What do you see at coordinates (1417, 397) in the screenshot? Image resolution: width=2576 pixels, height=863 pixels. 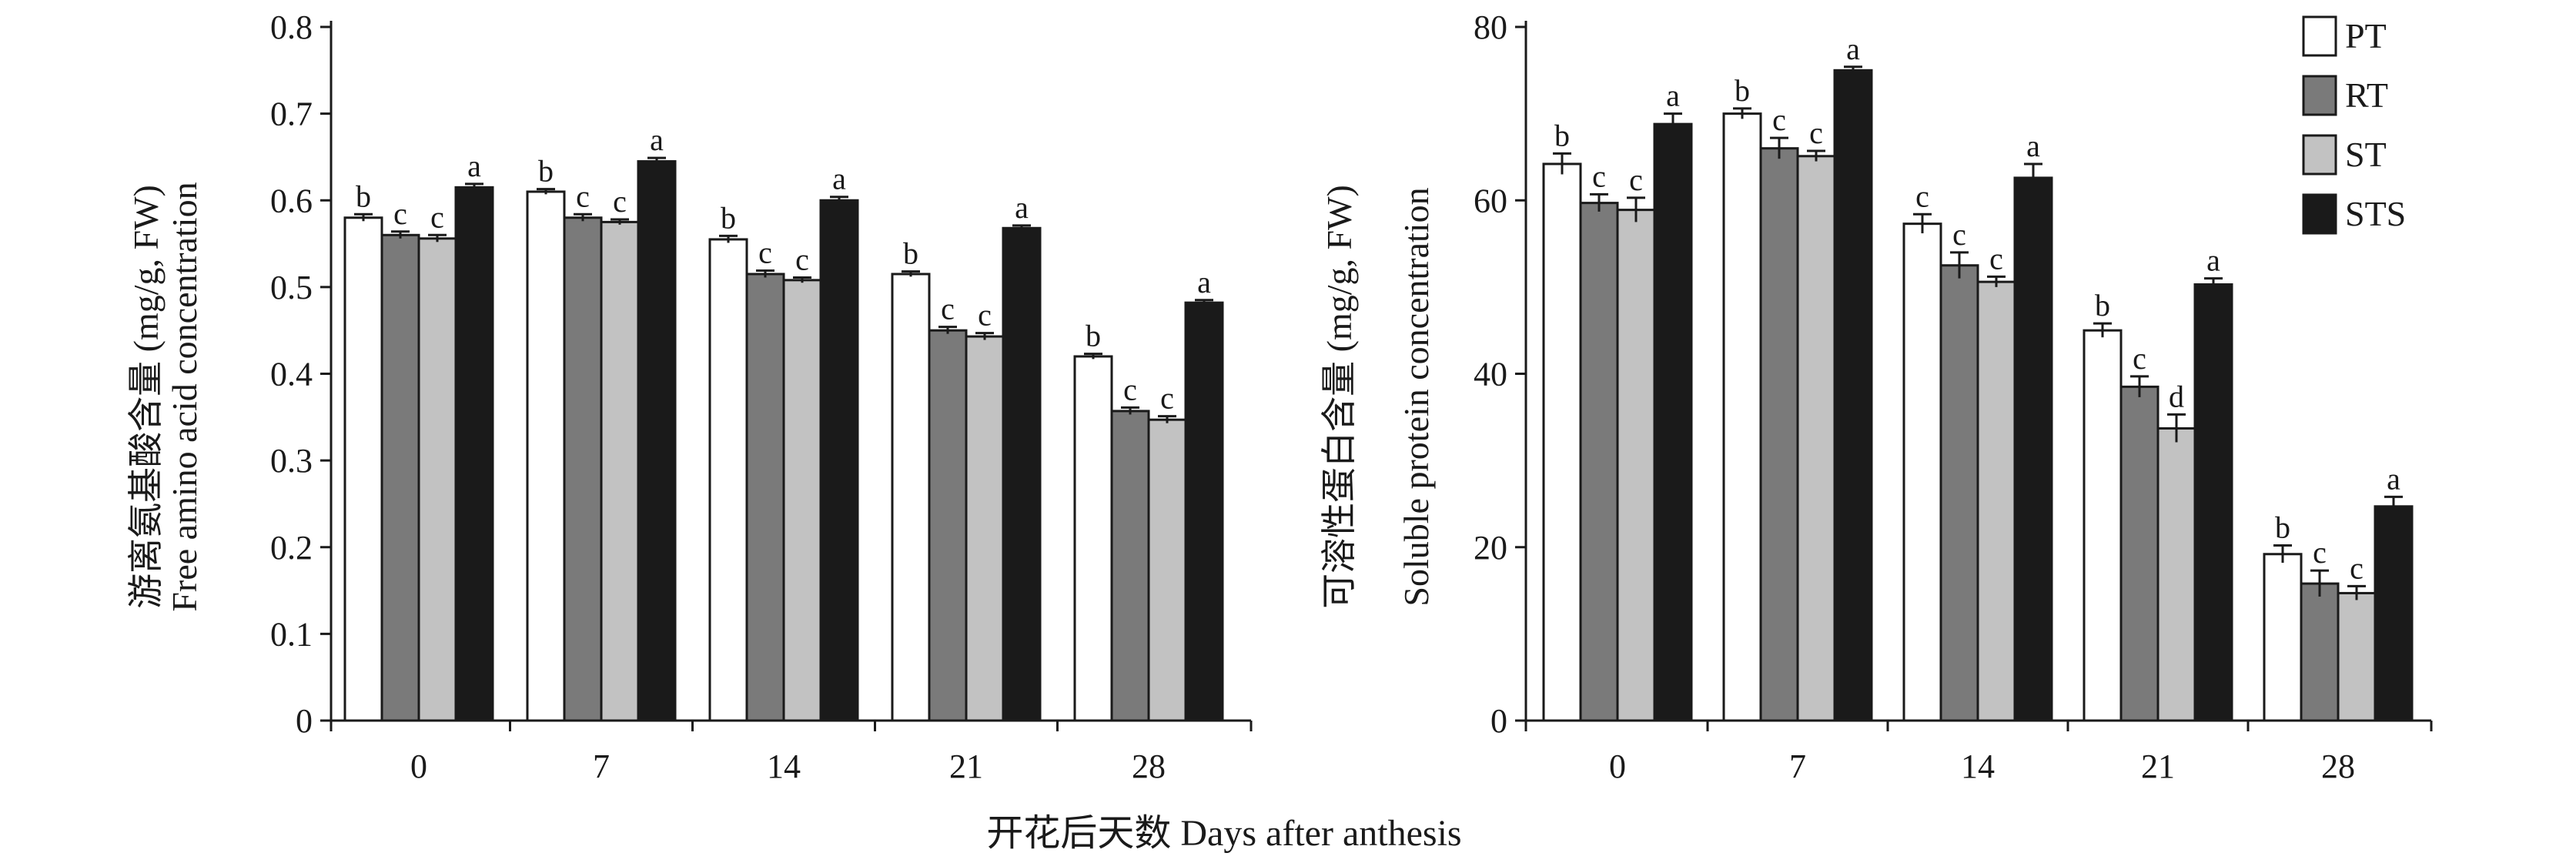 I see `y-axis-title-en: Soluble protein concentration` at bounding box center [1417, 397].